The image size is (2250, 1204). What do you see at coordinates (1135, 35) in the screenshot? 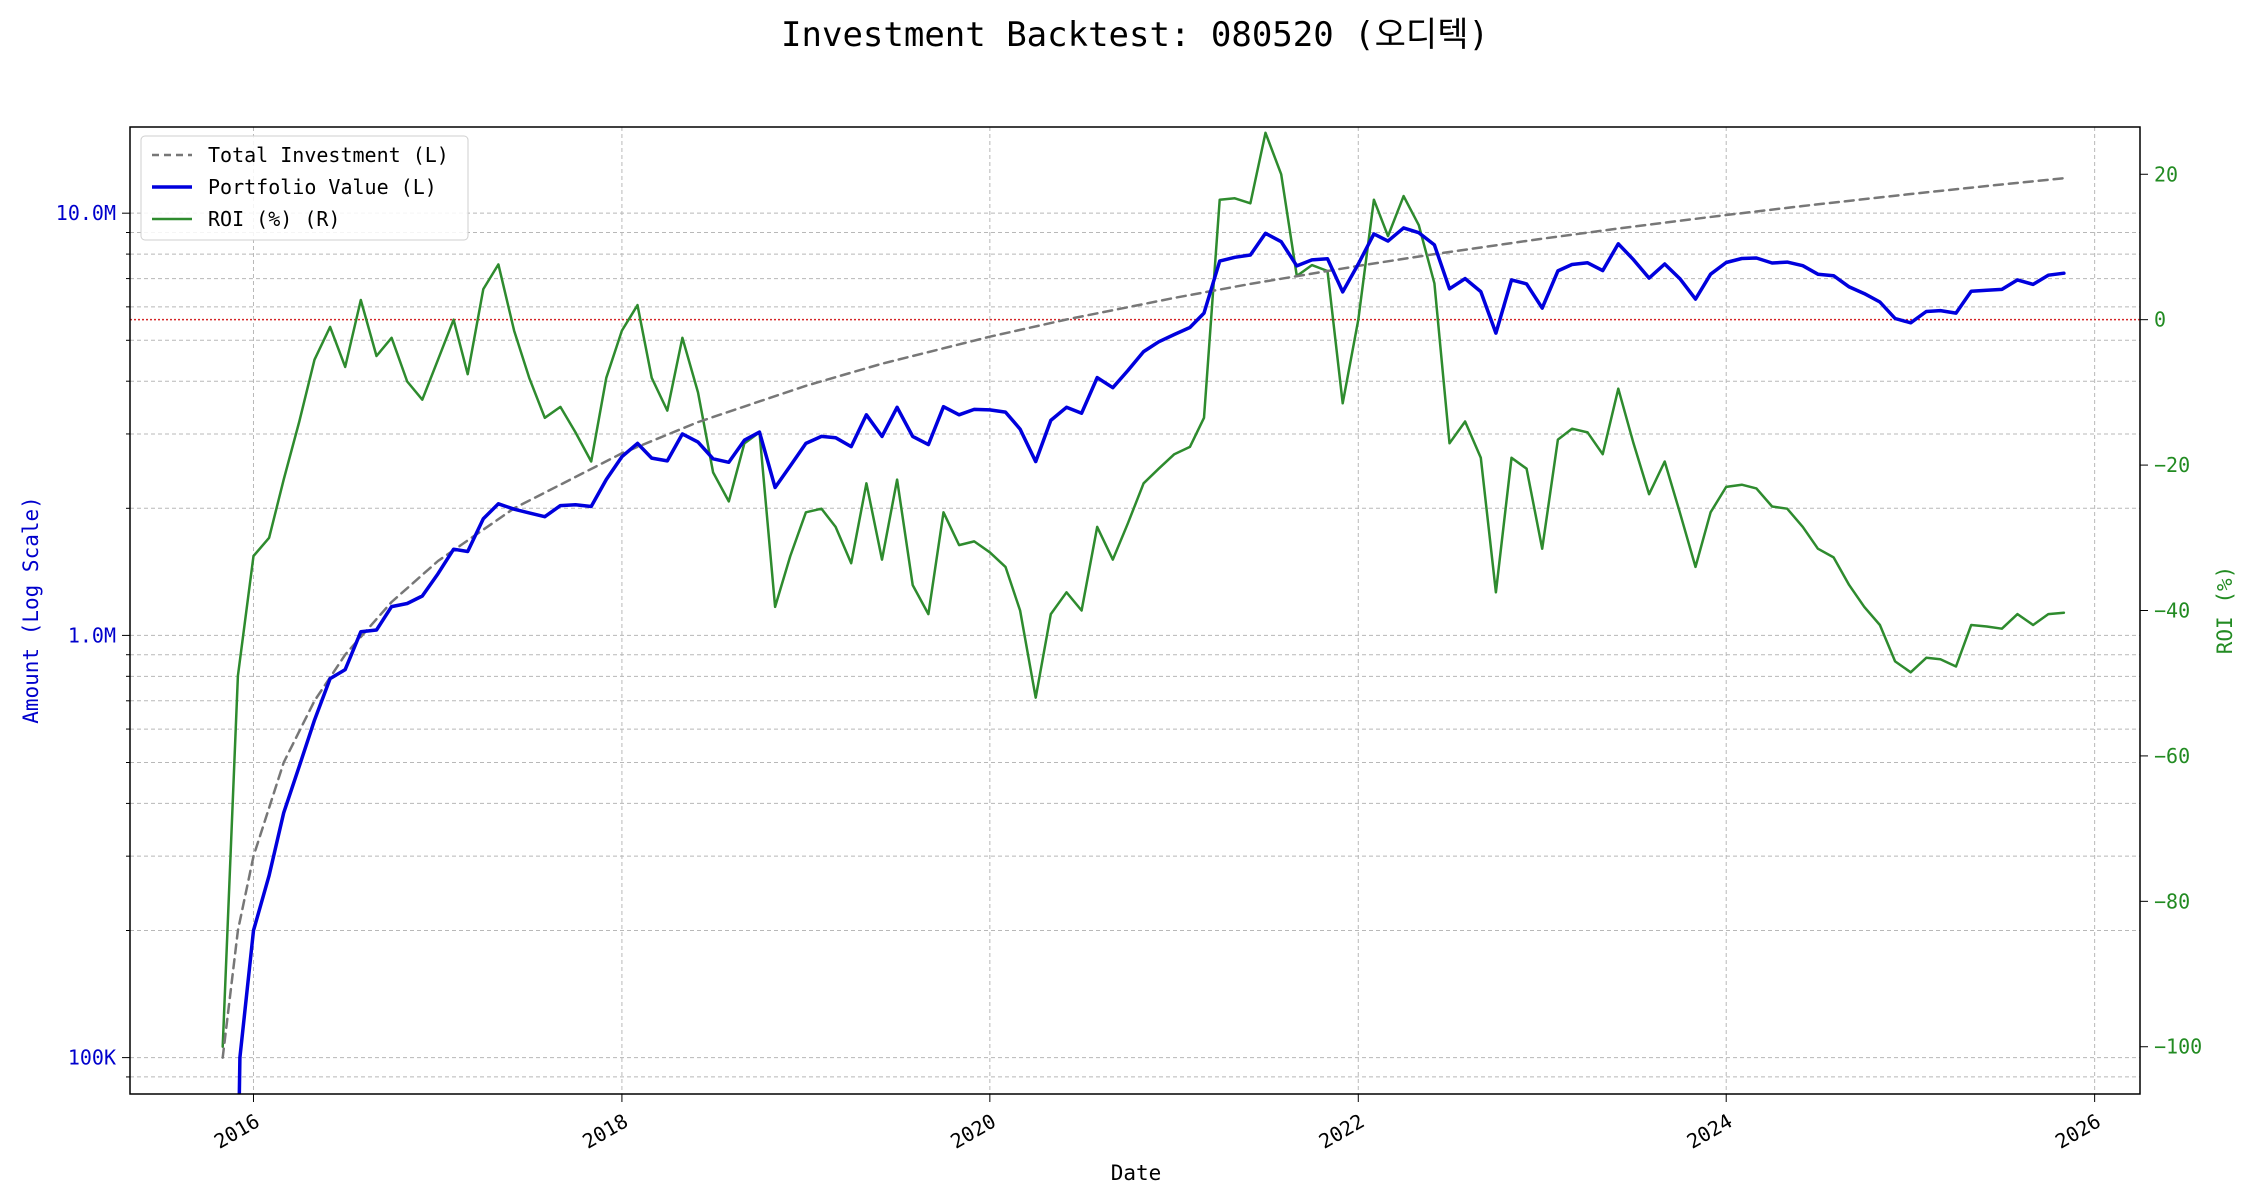
I see `chart-title: Investment Backtest: 080520 (오디텍)` at bounding box center [1135, 35].